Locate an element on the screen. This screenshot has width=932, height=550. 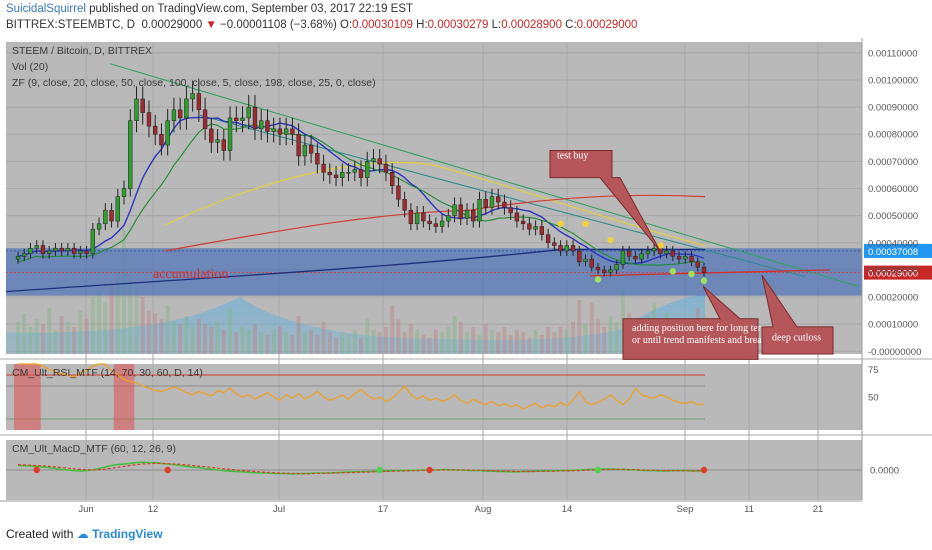
rsi-tick-label: 75 is located at coordinates (873, 370).